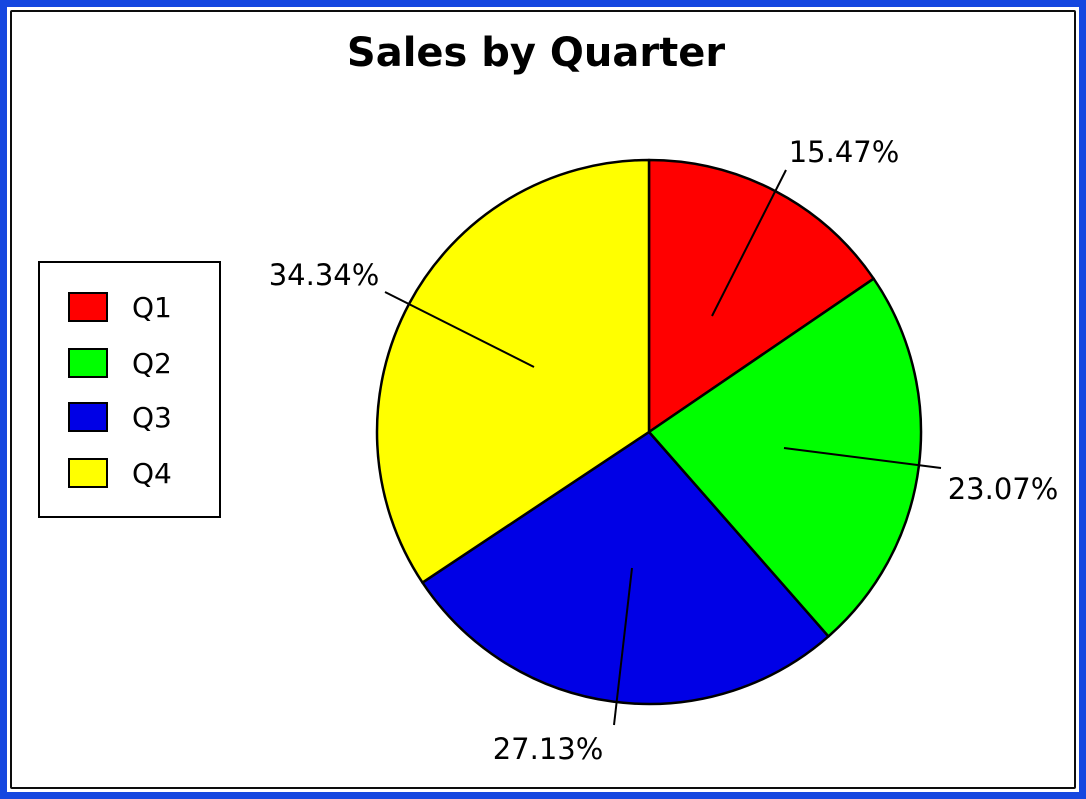  I want to click on legend-item-q3: Q3, so click(120, 417).